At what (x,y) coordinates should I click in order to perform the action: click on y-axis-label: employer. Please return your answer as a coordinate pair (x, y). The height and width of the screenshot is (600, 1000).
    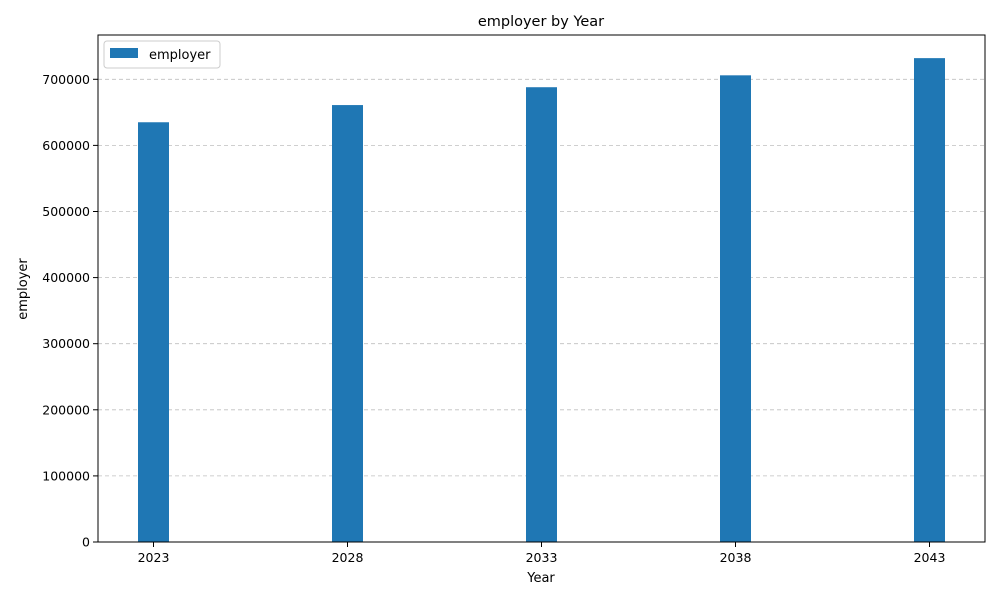
    Looking at the image, I should click on (23, 289).